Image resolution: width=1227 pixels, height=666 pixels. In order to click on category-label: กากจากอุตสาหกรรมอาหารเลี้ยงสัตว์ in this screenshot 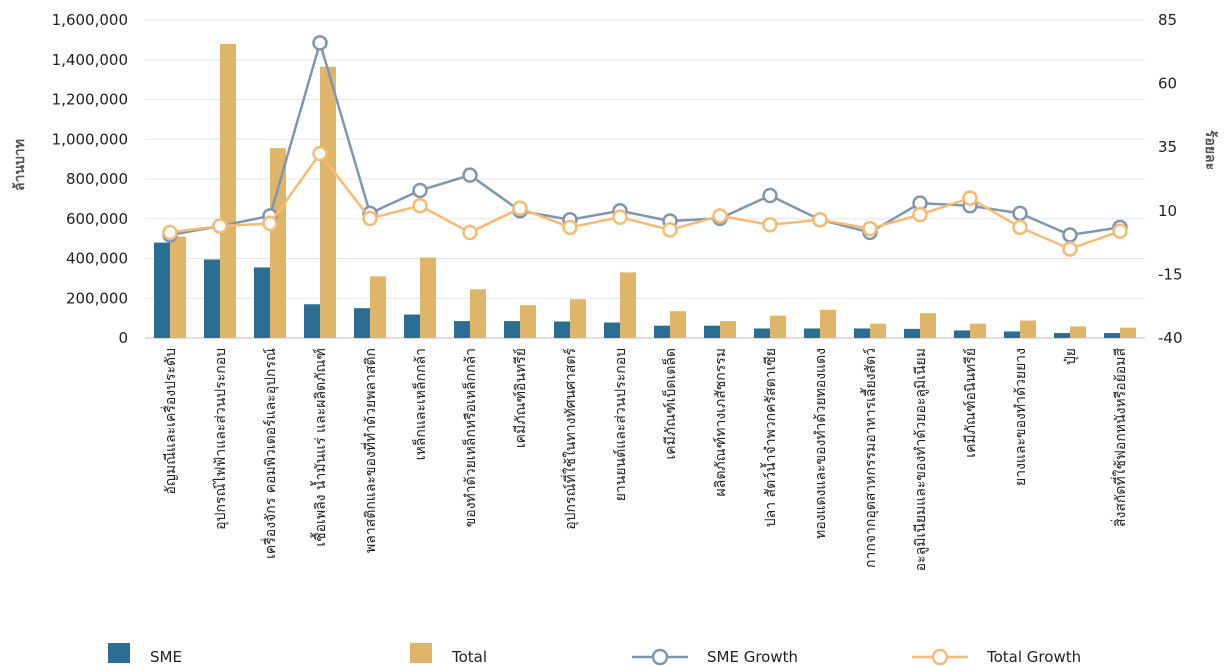, I will do `click(869, 458)`.